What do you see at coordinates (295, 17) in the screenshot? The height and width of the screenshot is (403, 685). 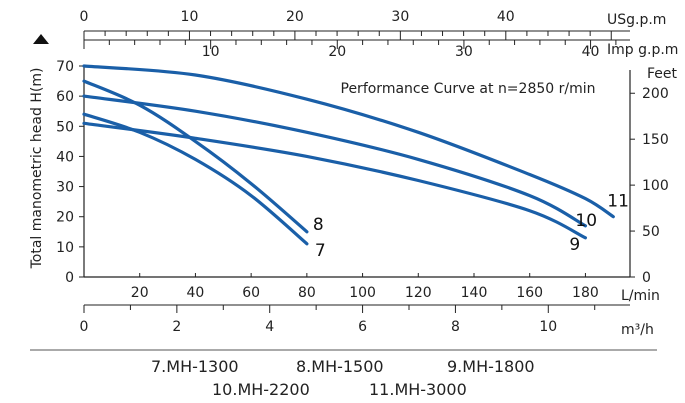 I see `usgpm-tick-label: 20` at bounding box center [295, 17].